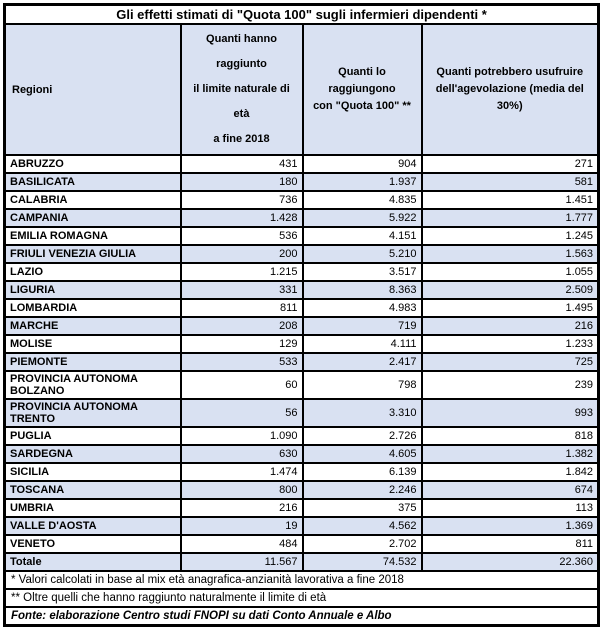 The width and height of the screenshot is (600, 627). I want to click on value-cell: 331, so click(241, 290).